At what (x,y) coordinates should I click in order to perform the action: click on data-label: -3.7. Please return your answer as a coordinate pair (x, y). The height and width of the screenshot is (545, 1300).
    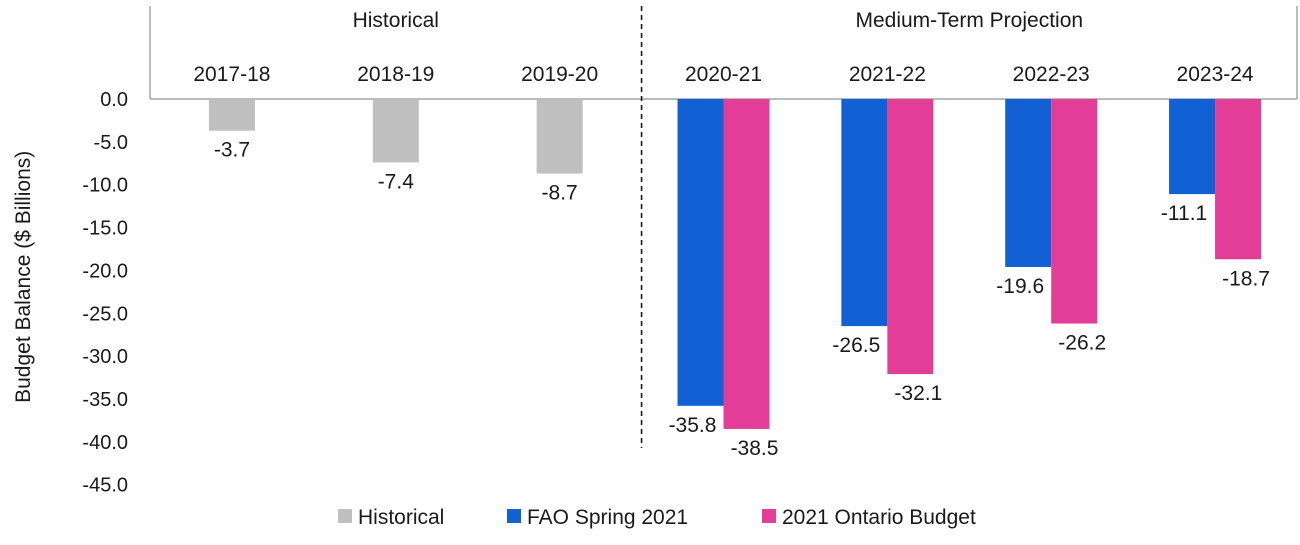
    Looking at the image, I should click on (232, 150).